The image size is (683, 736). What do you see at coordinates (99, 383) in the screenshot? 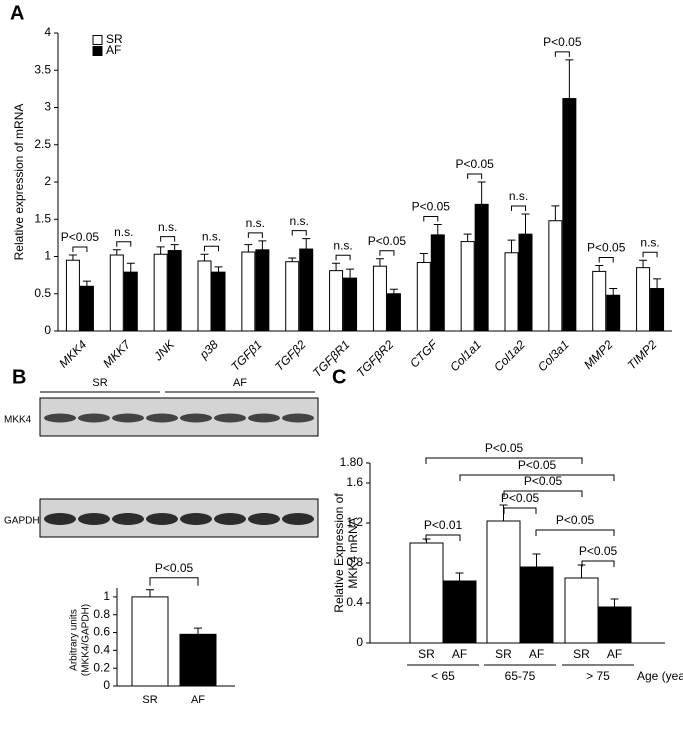
I see `blot-group-label: SR` at bounding box center [99, 383].